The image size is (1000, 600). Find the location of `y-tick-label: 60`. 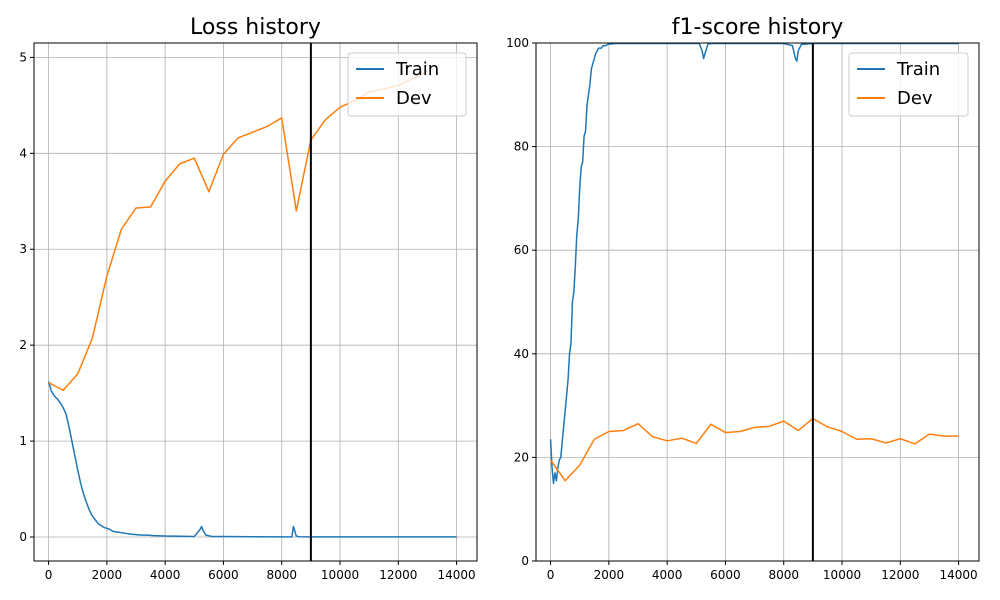

y-tick-label: 60 is located at coordinates (521, 250).